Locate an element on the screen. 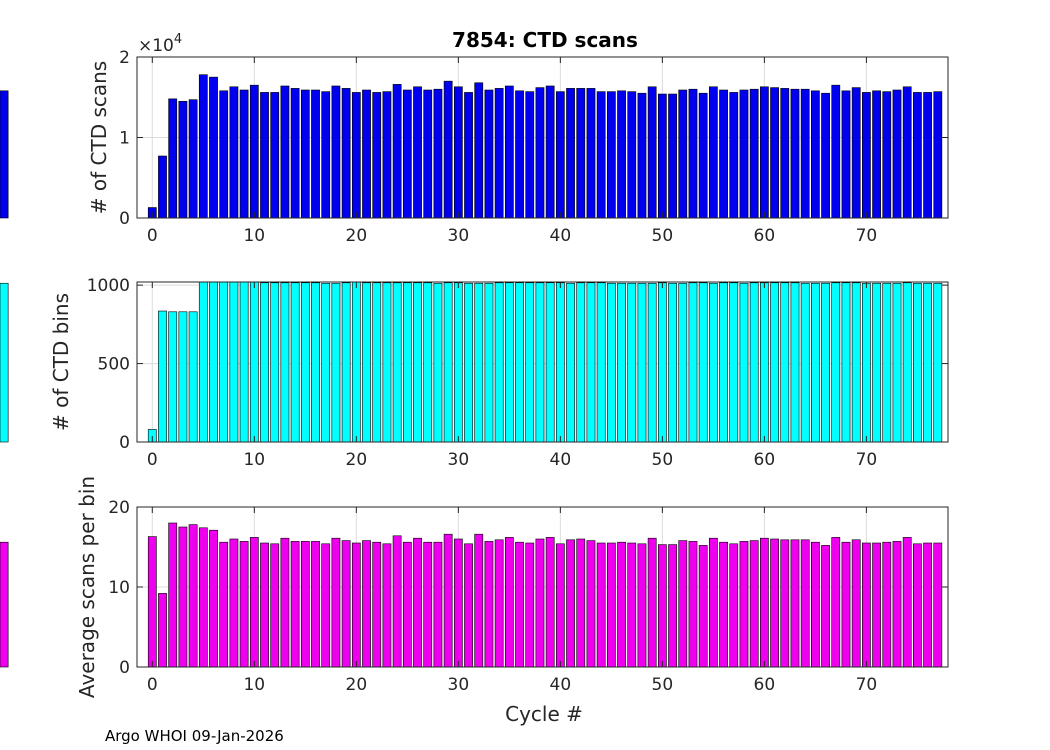 Image resolution: width=1050 pixels, height=750 pixels. y-exponent-label: ×10⁴ is located at coordinates (160, 44).